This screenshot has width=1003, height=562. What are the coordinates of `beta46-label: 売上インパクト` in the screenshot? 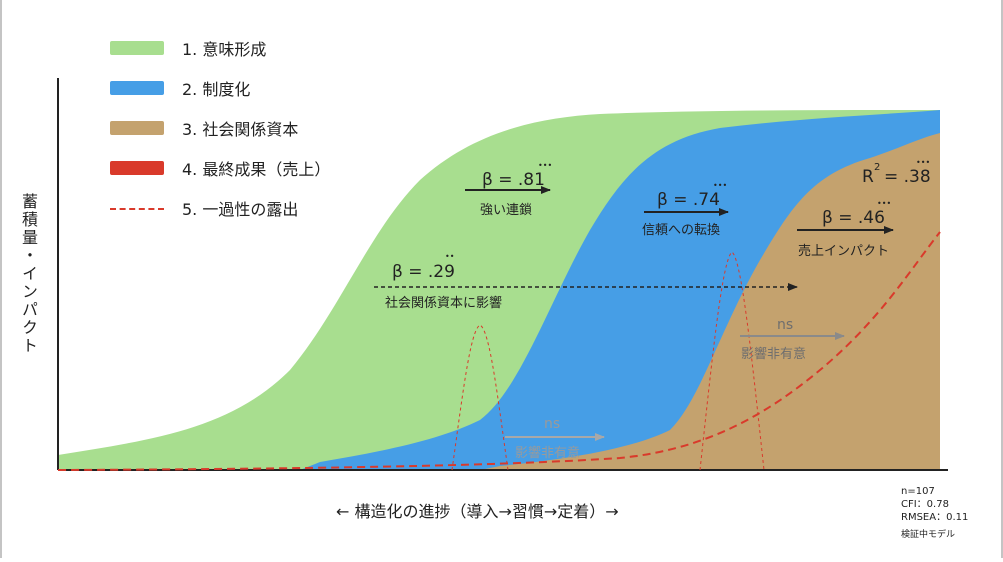 It's located at (843, 251).